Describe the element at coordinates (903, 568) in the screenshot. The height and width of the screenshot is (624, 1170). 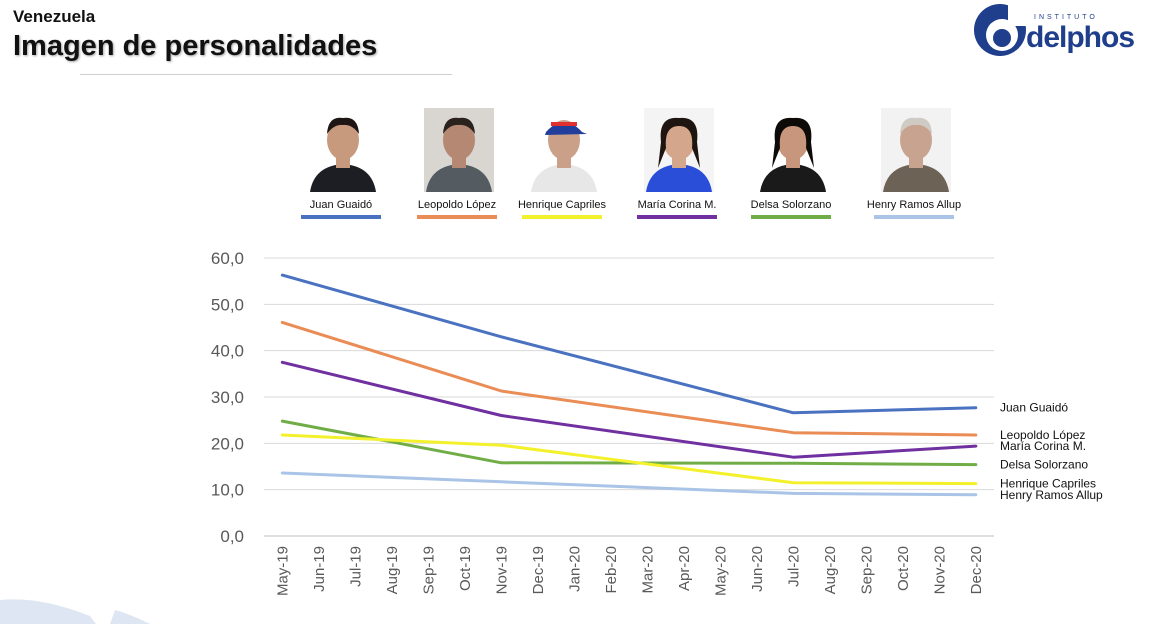
I see `x-tick-label: Oct-20` at that location.